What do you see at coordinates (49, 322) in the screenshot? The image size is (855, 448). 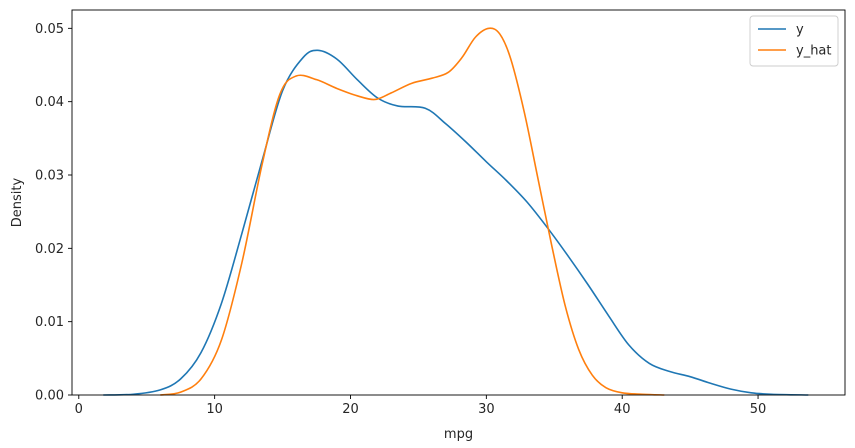 I see `y-tick-label: 0.01` at bounding box center [49, 322].